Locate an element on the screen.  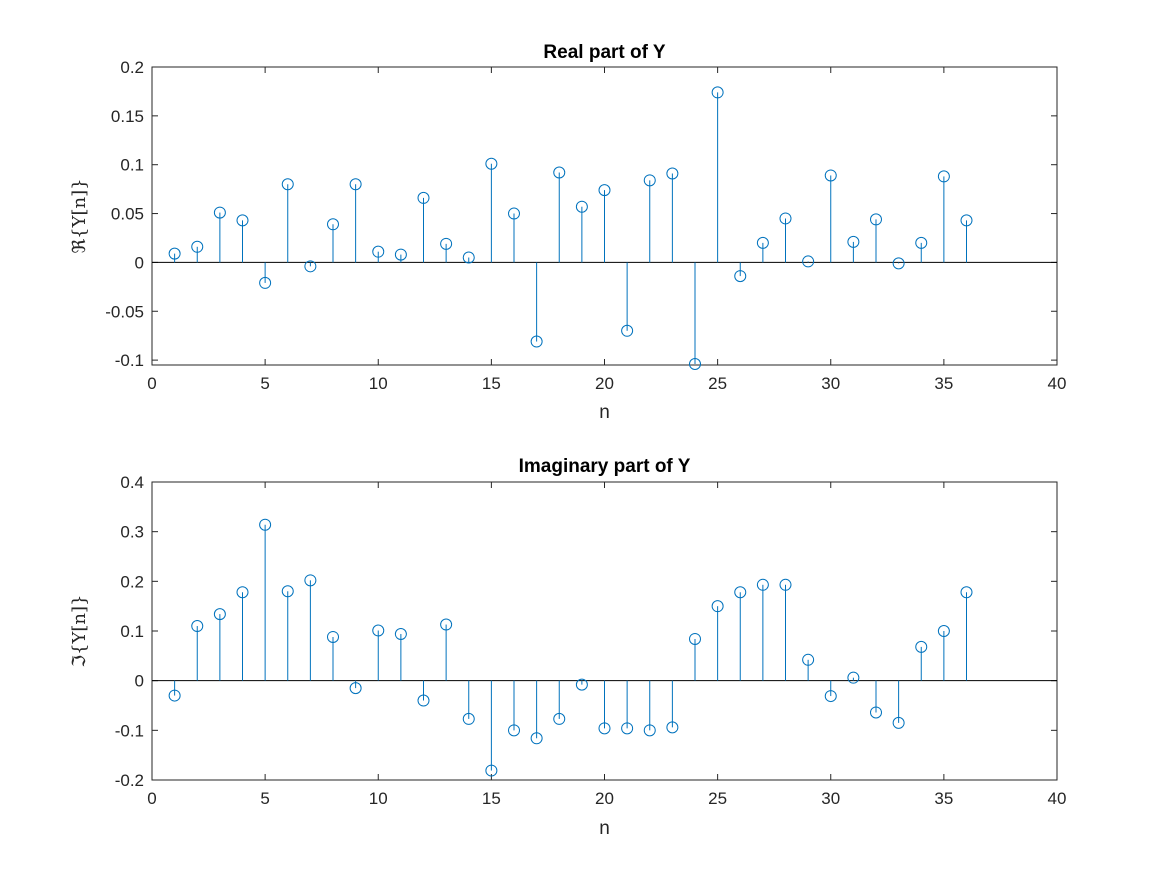
y-tick-label: 0.3 is located at coordinates (132, 532).